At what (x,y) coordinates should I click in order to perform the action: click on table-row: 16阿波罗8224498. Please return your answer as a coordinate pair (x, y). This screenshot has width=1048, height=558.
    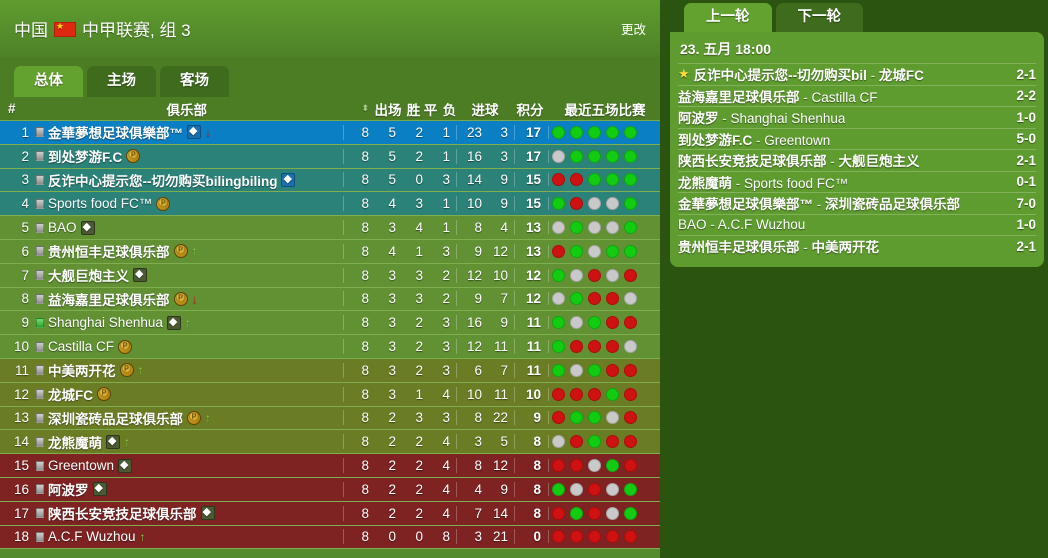
    Looking at the image, I should click on (330, 489).